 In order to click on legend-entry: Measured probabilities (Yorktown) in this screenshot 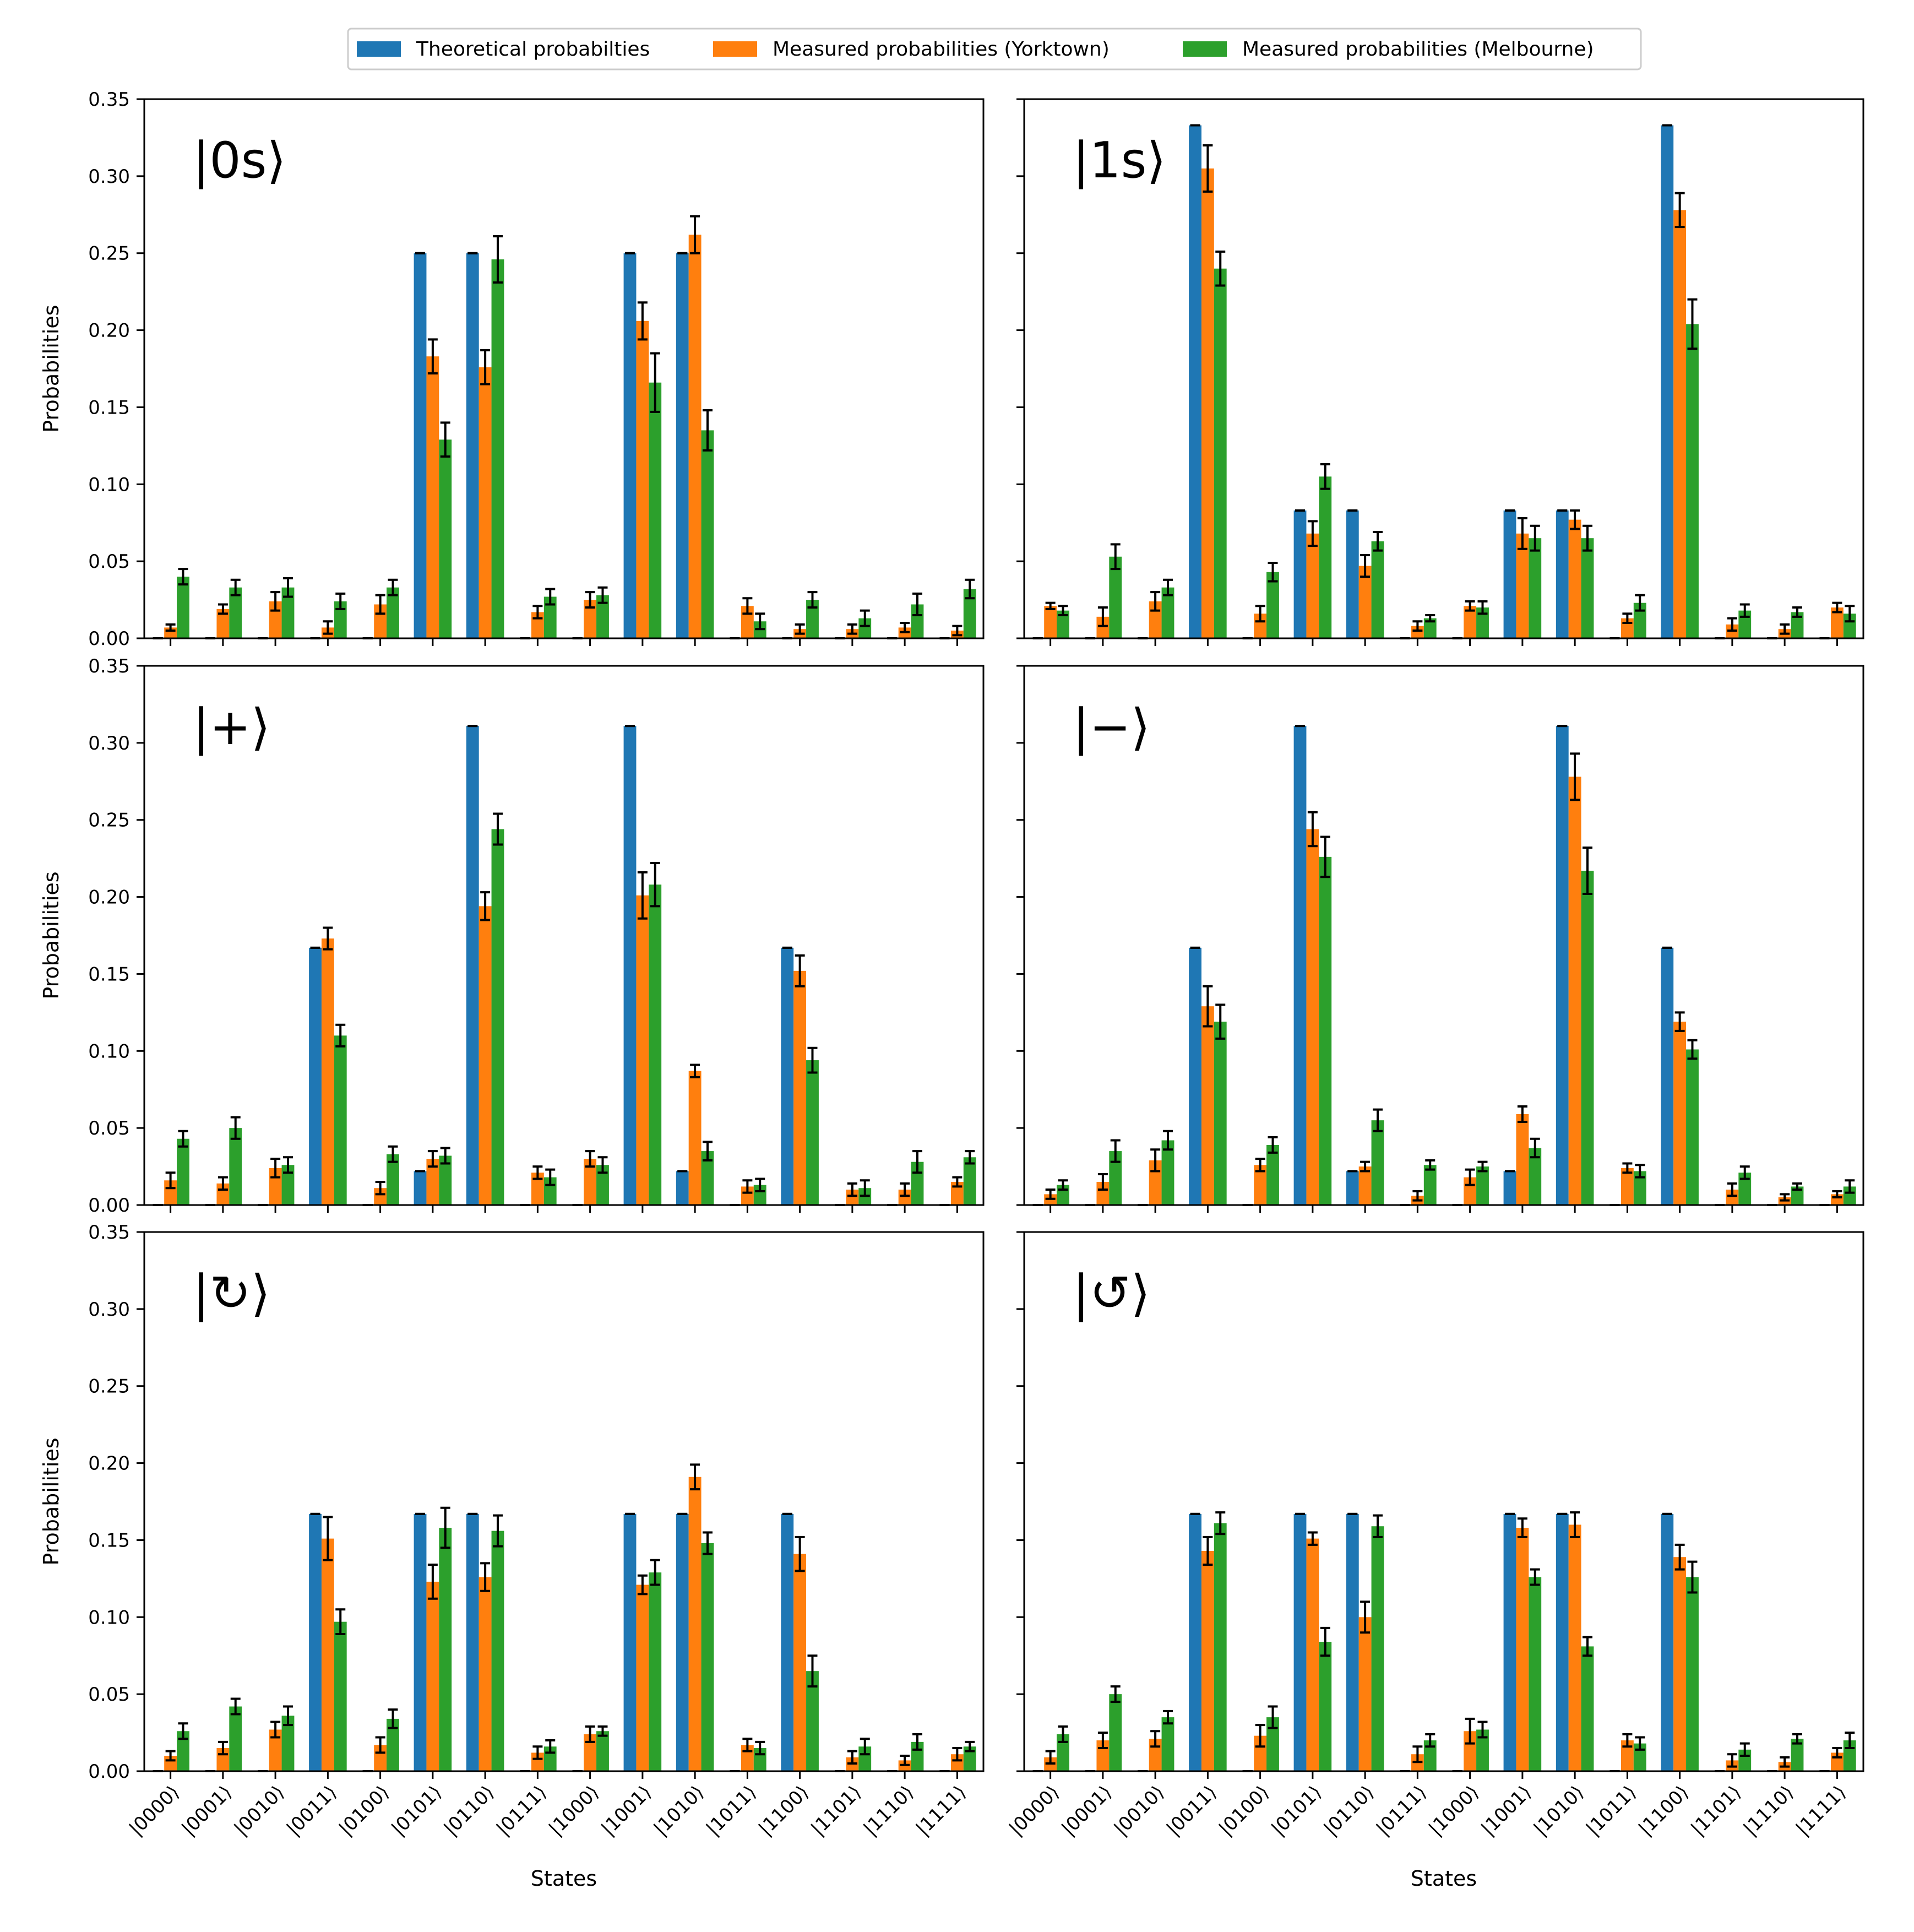, I will do `click(911, 49)`.